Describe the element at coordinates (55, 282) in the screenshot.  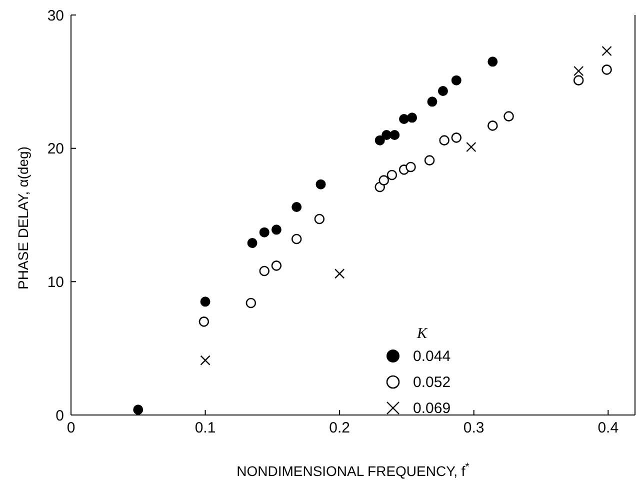
I see `y-tick-label: 10` at that location.